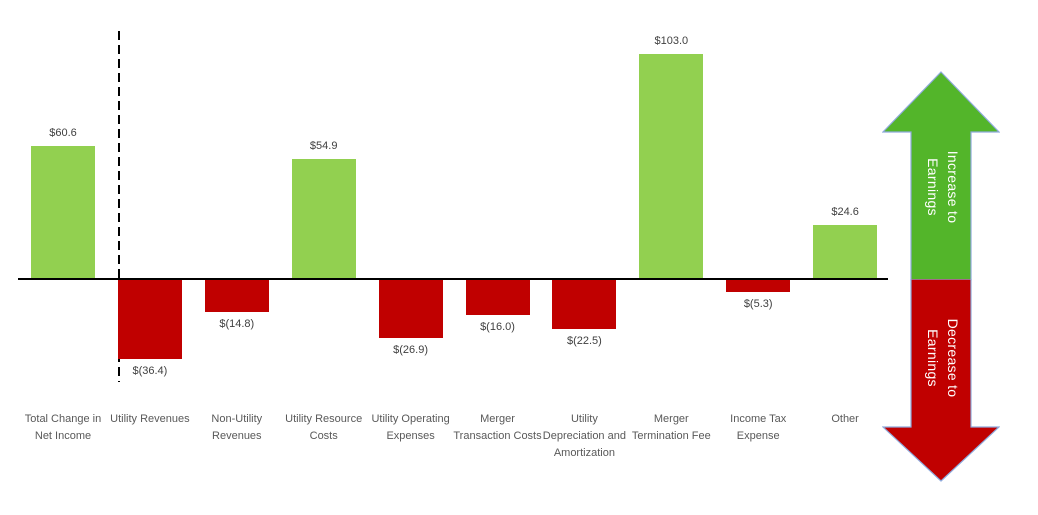  Describe the element at coordinates (150, 419) in the screenshot. I see `category-label-utility-revenues: Utility Revenues` at that location.